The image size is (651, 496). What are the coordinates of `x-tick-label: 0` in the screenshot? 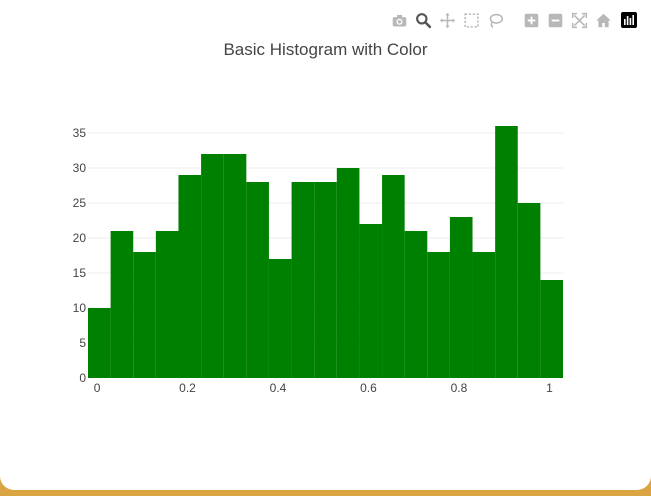 It's located at (97, 388).